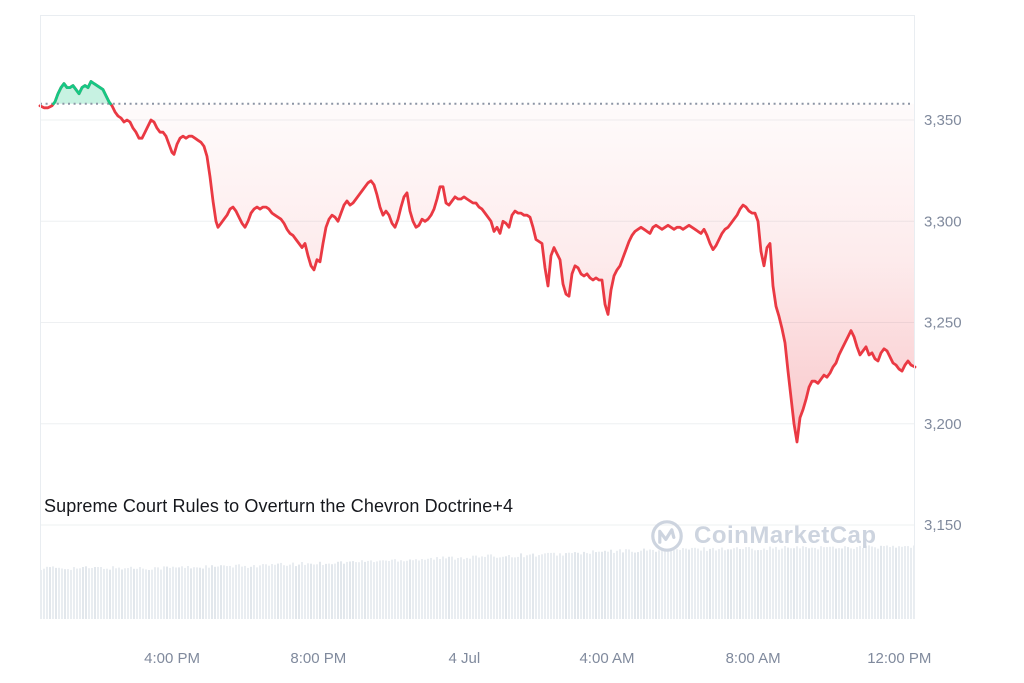 The image size is (1024, 683). Describe the element at coordinates (172, 658) in the screenshot. I see `x-axis-label: 4:00 PM` at that location.